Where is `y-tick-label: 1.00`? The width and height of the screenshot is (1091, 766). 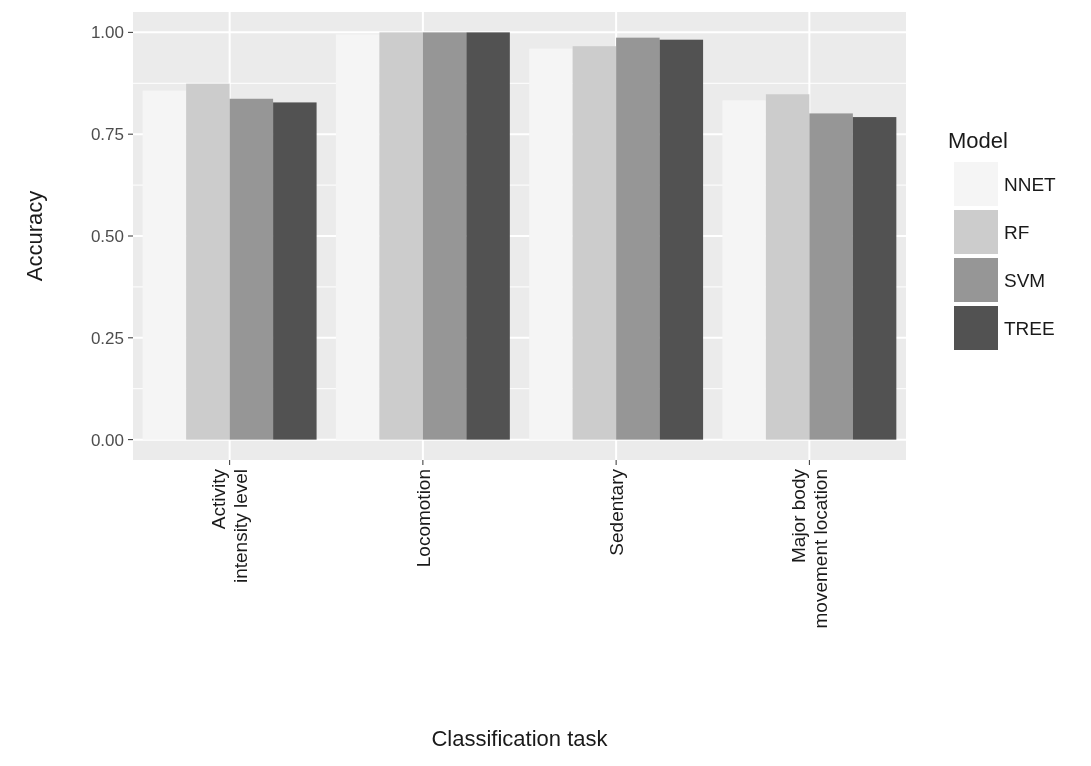 y-tick-label: 1.00 is located at coordinates (107, 33).